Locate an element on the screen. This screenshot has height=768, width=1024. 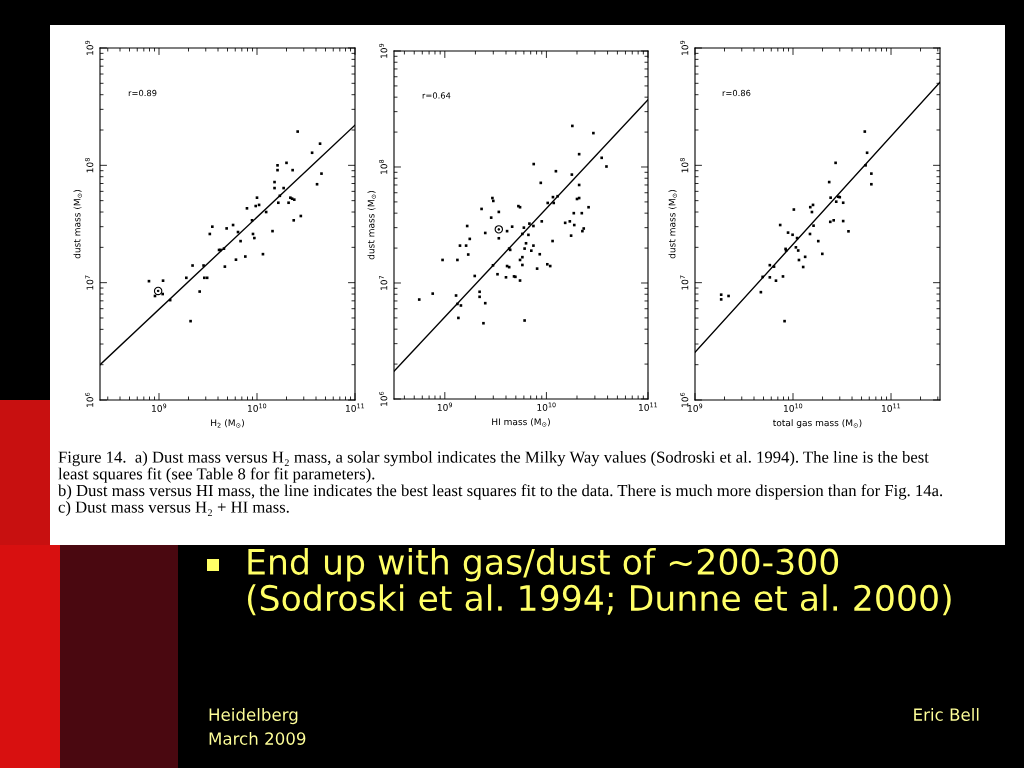
x-axis-title: HI mass (M$_{⊙}$) is located at coordinates (521, 422).